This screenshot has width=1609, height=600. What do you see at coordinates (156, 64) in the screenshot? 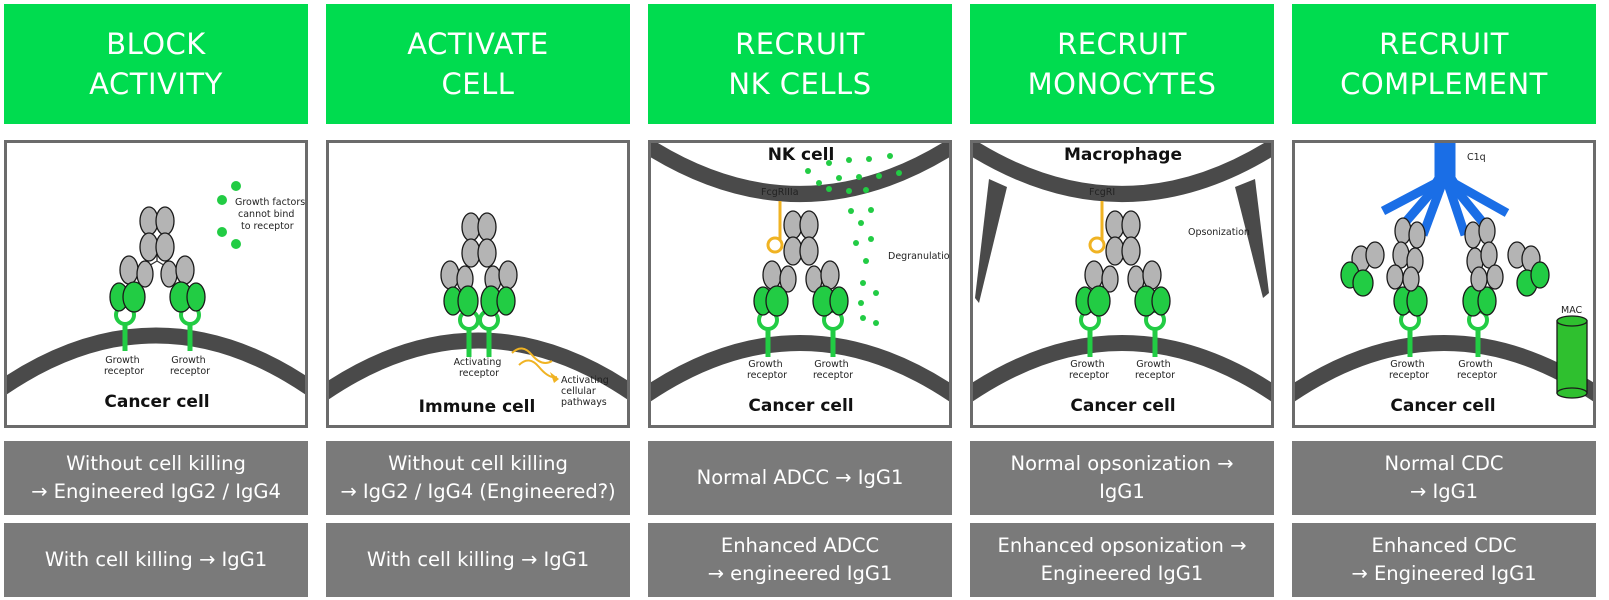
I see `column-header: BLOCK ACTIVITY` at bounding box center [156, 64].